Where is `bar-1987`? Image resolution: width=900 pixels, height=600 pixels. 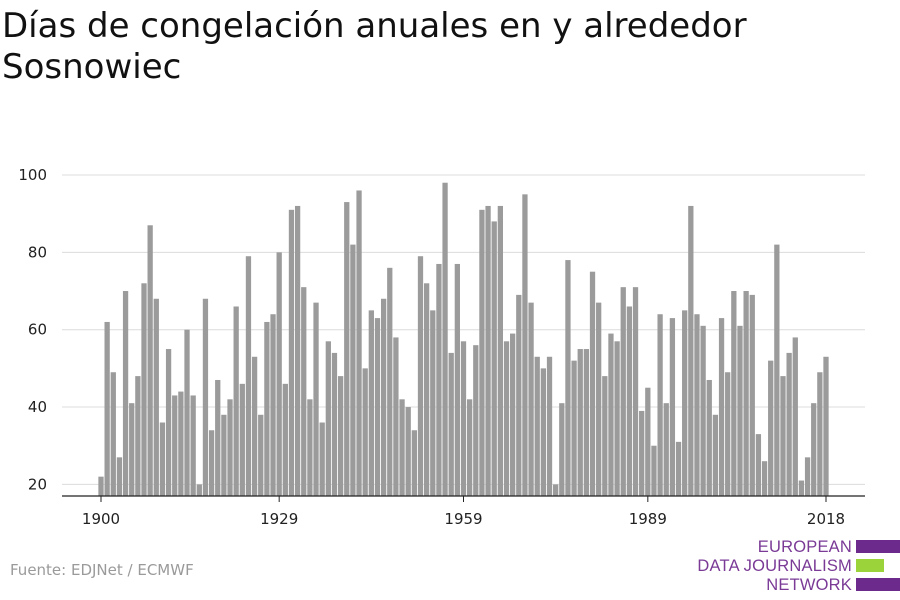
bar-1987 is located at coordinates (635, 391).